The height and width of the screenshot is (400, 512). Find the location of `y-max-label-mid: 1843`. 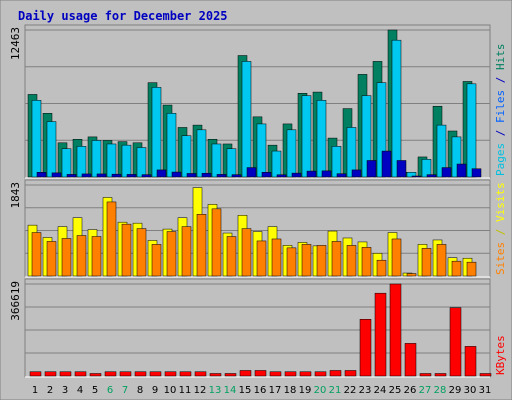

y-max-label-mid: 1843 is located at coordinates (15, 195).